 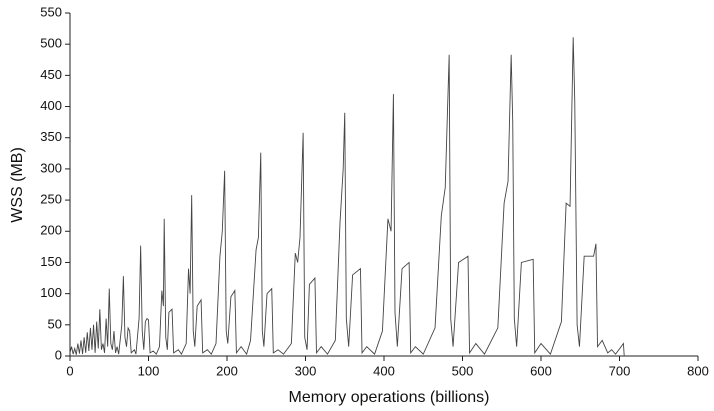 What do you see at coordinates (149, 370) in the screenshot?
I see `x-tick-label: 100` at bounding box center [149, 370].